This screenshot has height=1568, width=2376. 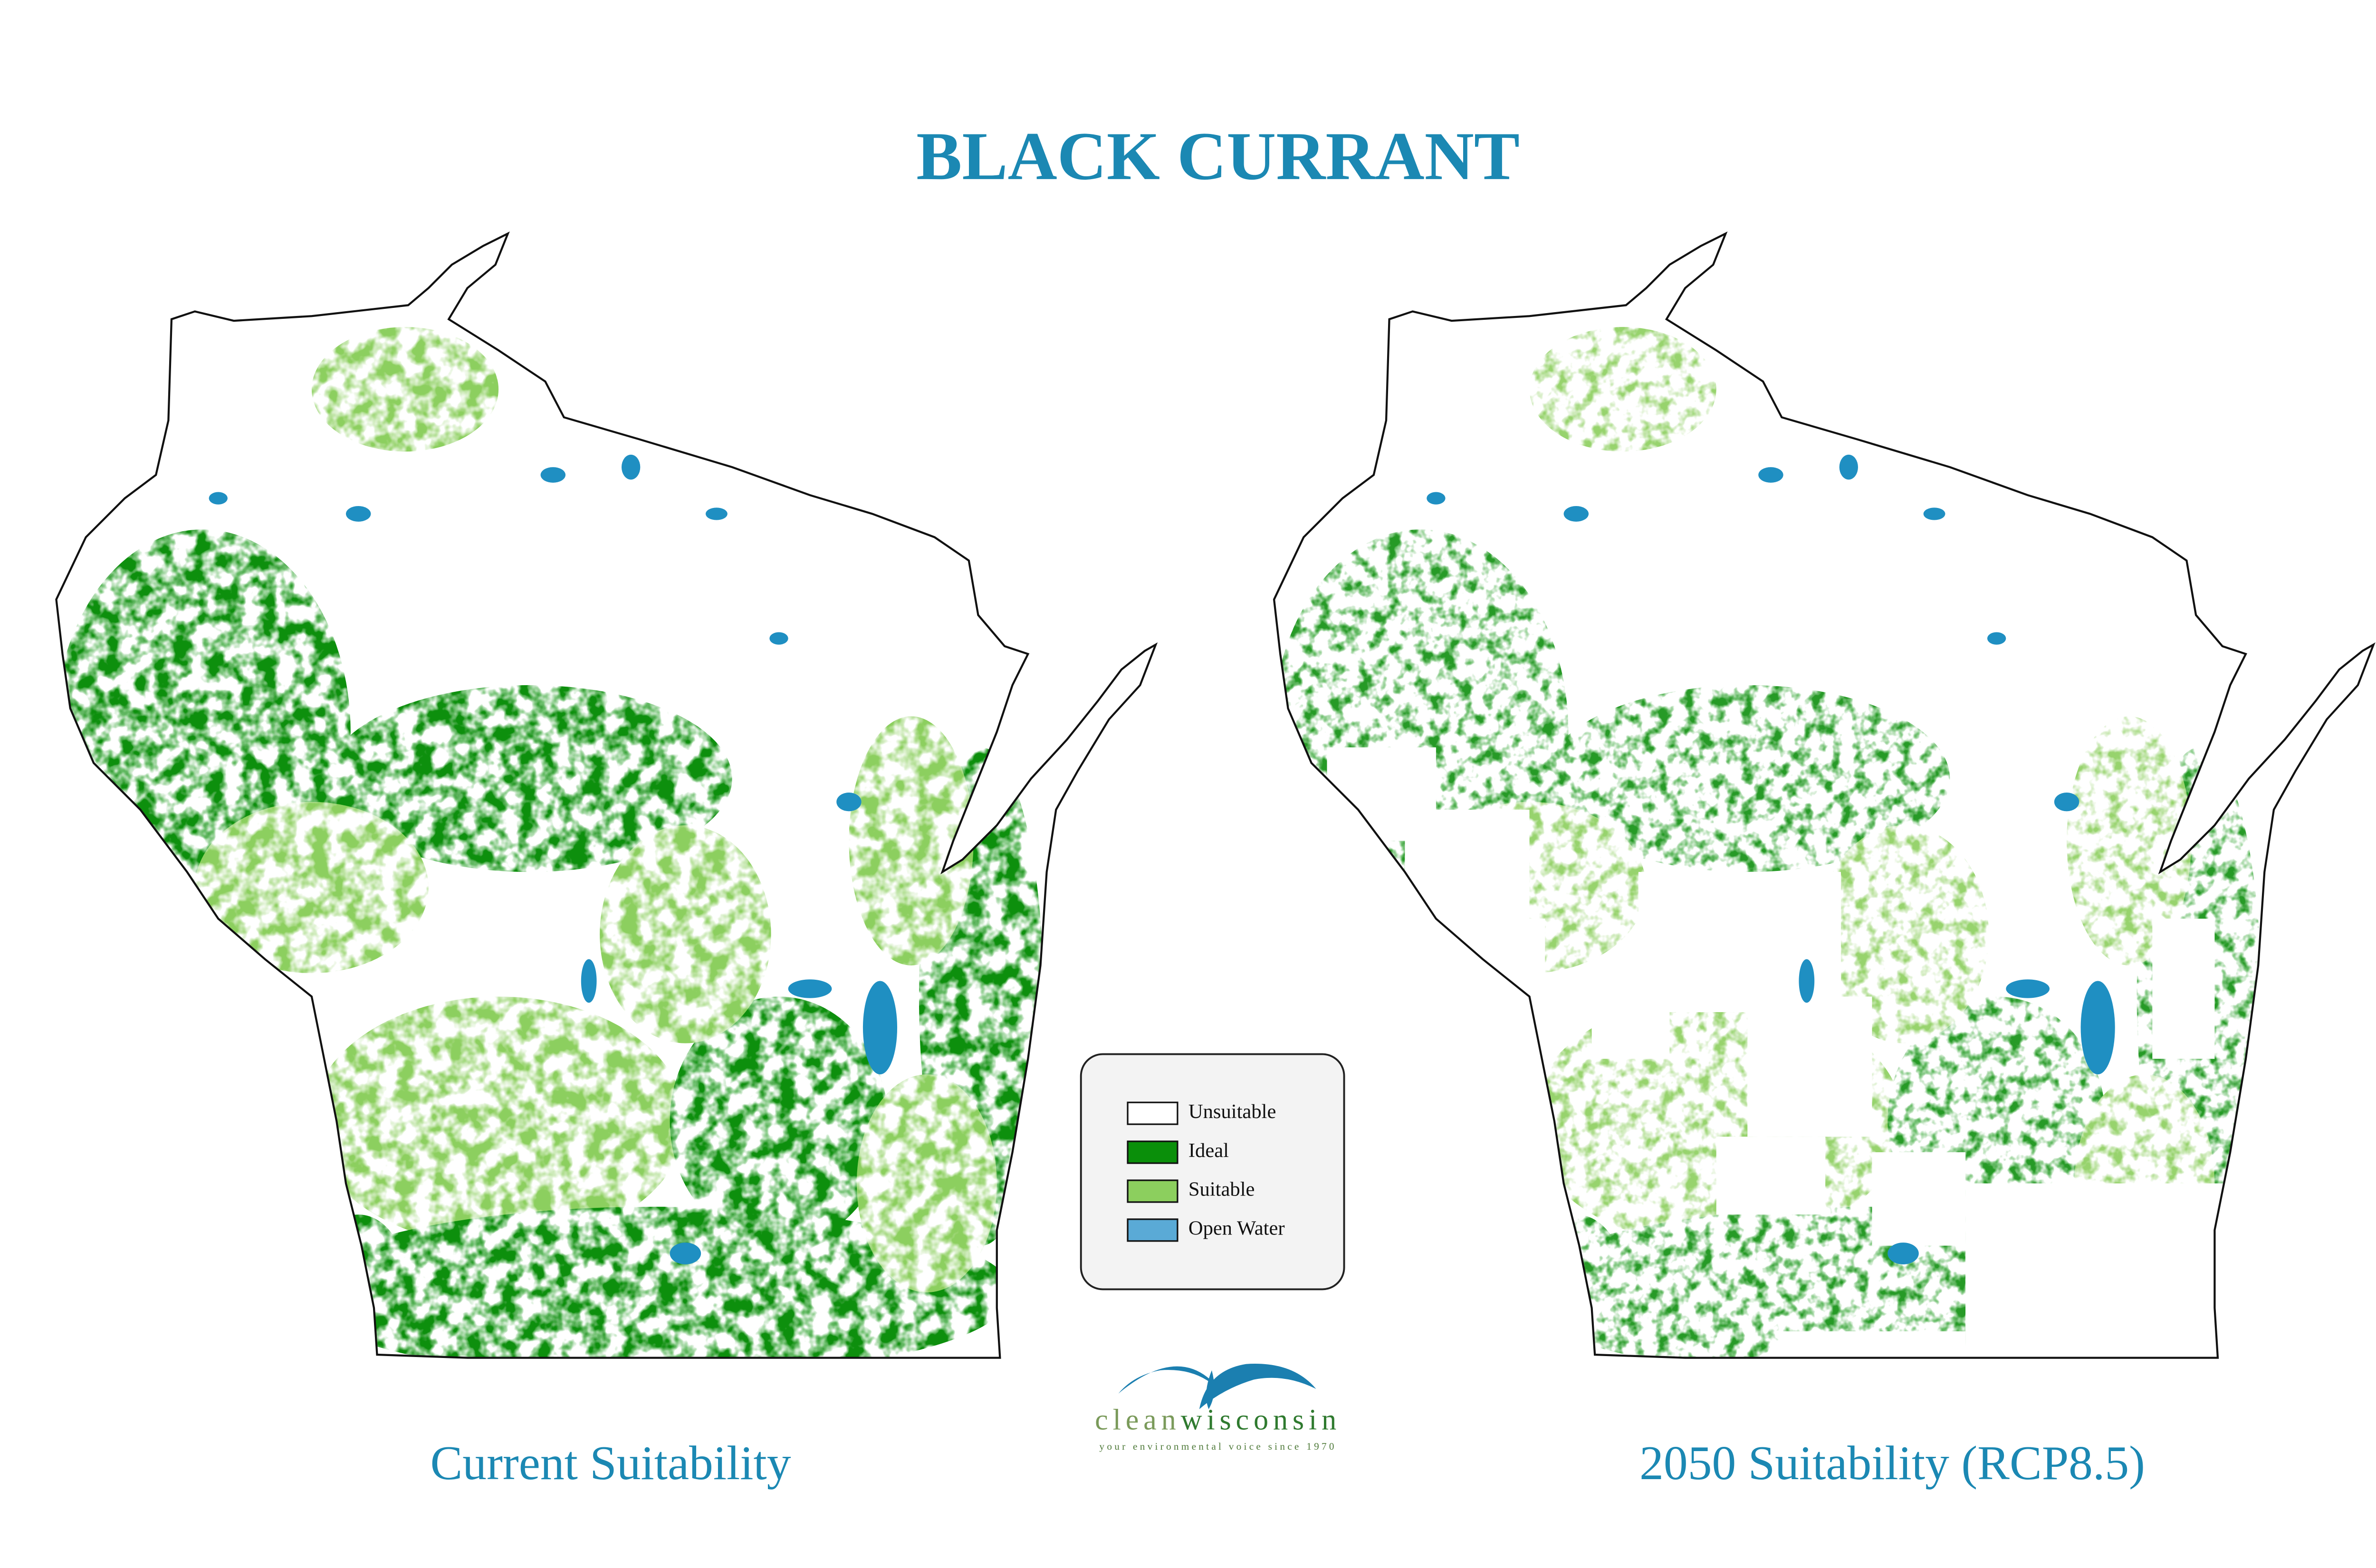 What do you see at coordinates (1137, 1420) in the screenshot?
I see `logo-name-first: clean` at bounding box center [1137, 1420].